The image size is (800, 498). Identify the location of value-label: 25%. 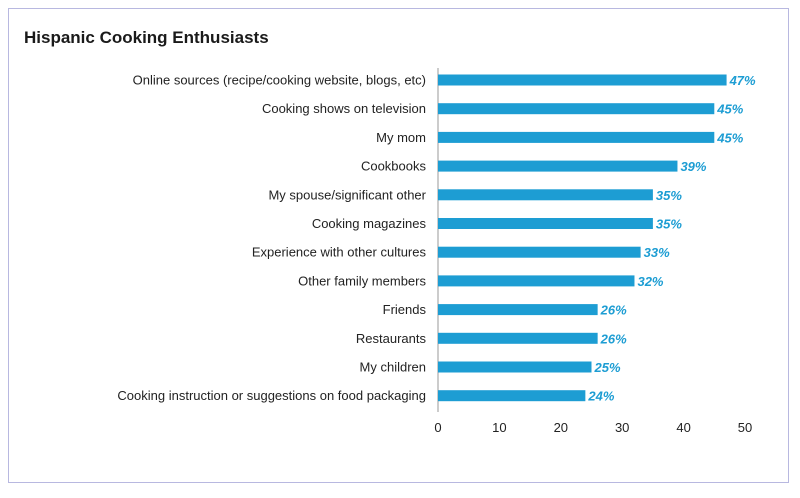
(607, 367).